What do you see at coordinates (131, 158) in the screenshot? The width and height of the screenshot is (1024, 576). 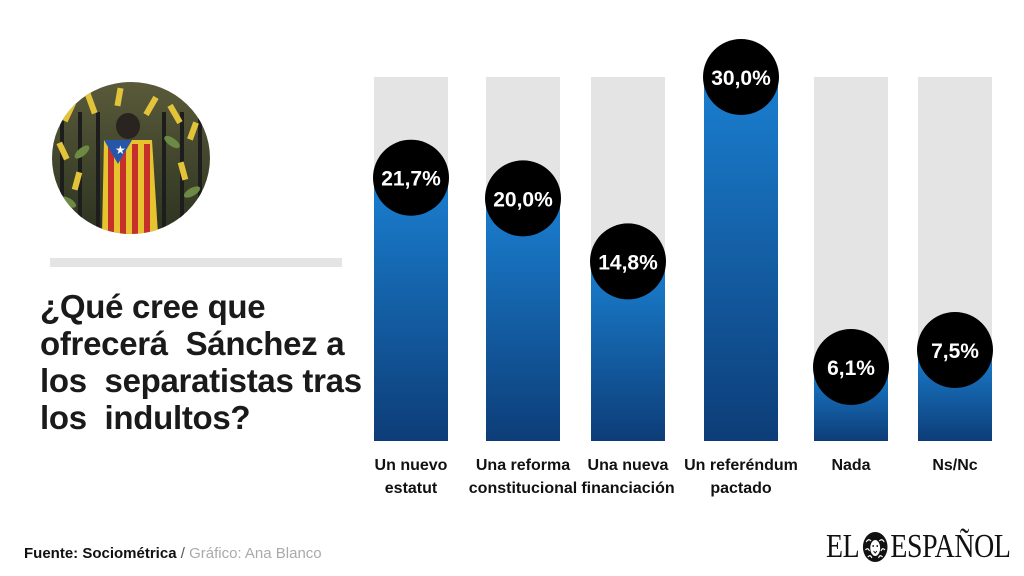 I see `catalan-flag-photo: ★` at bounding box center [131, 158].